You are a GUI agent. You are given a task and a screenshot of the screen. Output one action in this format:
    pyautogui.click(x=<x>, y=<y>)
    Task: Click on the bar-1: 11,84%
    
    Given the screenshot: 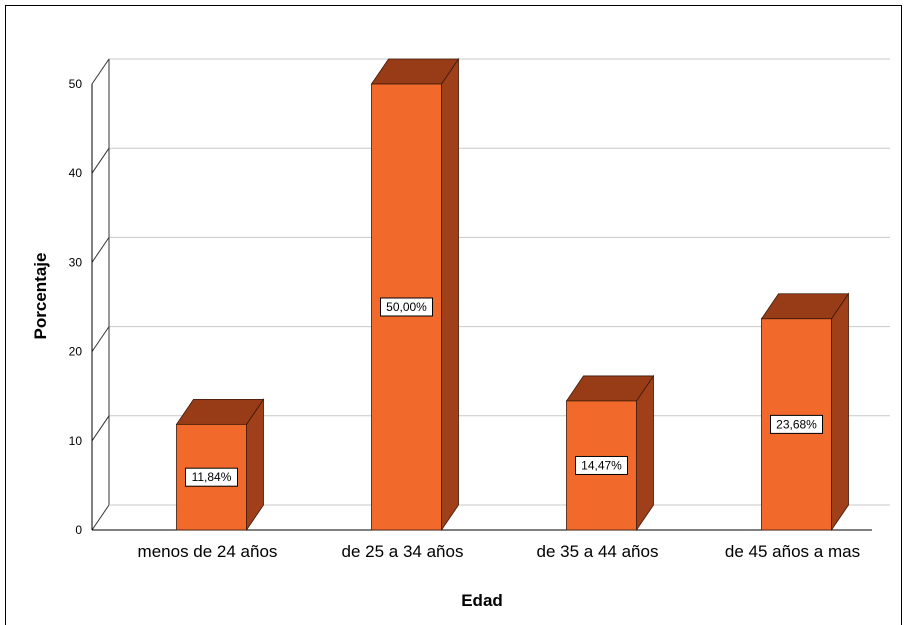 What is the action you would take?
    pyautogui.click(x=220, y=465)
    